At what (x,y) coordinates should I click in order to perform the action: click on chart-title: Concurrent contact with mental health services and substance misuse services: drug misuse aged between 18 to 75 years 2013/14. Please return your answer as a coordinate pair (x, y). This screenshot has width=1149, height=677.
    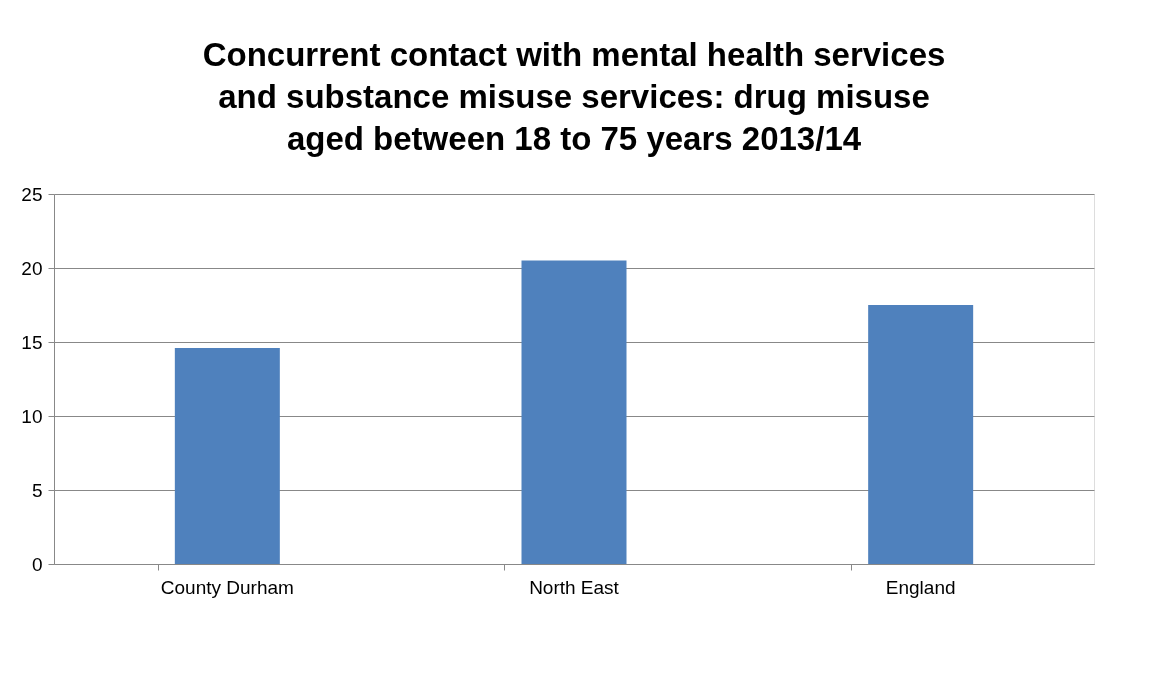
    Looking at the image, I should click on (574, 96).